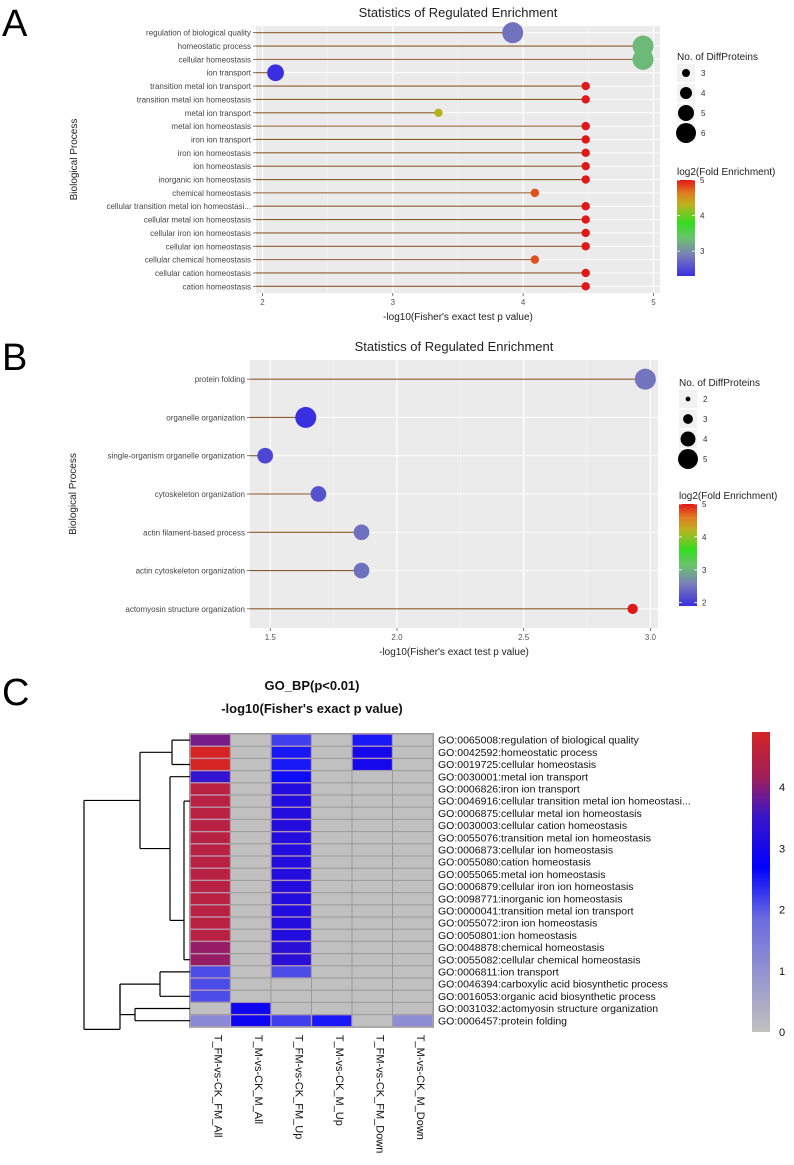  What do you see at coordinates (420, 1087) in the screenshot?
I see `heatmap-column-label: T_M-vs-CK_M_Down` at bounding box center [420, 1087].